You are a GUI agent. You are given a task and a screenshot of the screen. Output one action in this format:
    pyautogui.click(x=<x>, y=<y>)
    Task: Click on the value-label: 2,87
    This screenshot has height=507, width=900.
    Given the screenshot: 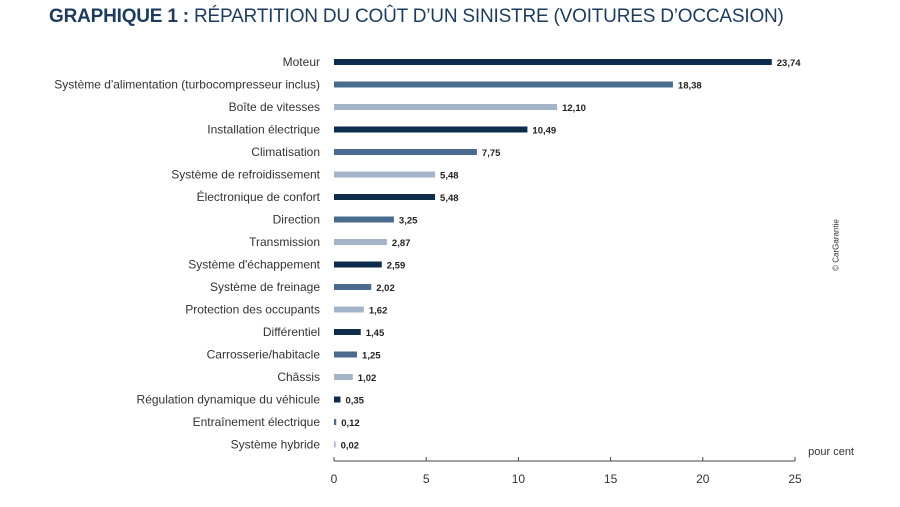 What is the action you would take?
    pyautogui.click(x=401, y=243)
    